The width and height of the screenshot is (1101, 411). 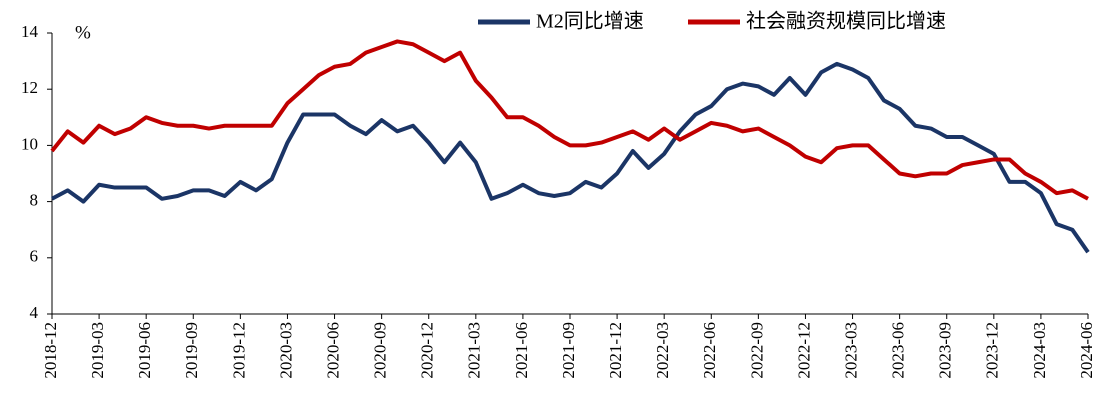 What do you see at coordinates (34, 312) in the screenshot?
I see `y-tick-label: 4` at bounding box center [34, 312].